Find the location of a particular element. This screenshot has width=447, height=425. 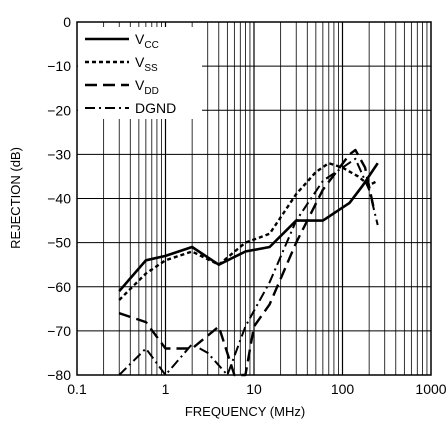

y-axis-title: REJECTION (dB) is located at coordinates (15, 198).